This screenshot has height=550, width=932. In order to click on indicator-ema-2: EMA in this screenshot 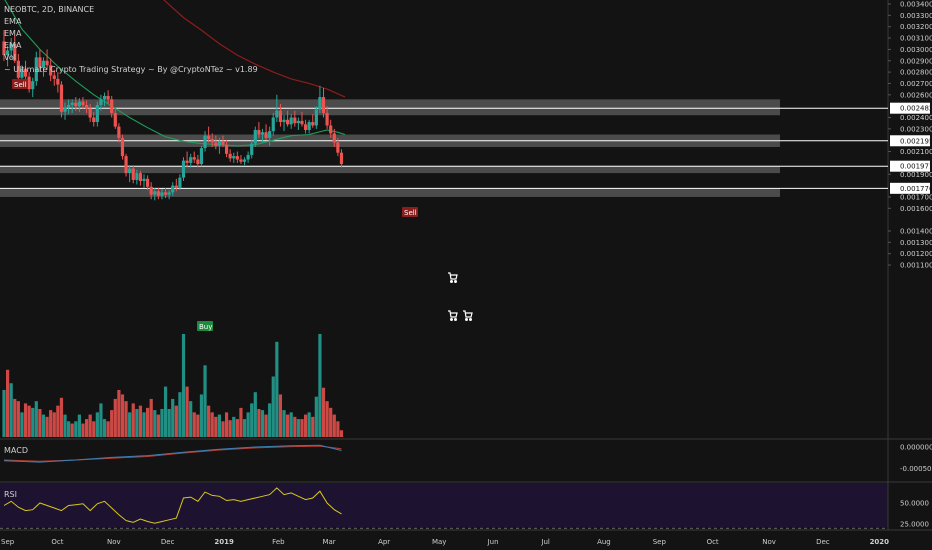, I will do `click(13, 33)`.